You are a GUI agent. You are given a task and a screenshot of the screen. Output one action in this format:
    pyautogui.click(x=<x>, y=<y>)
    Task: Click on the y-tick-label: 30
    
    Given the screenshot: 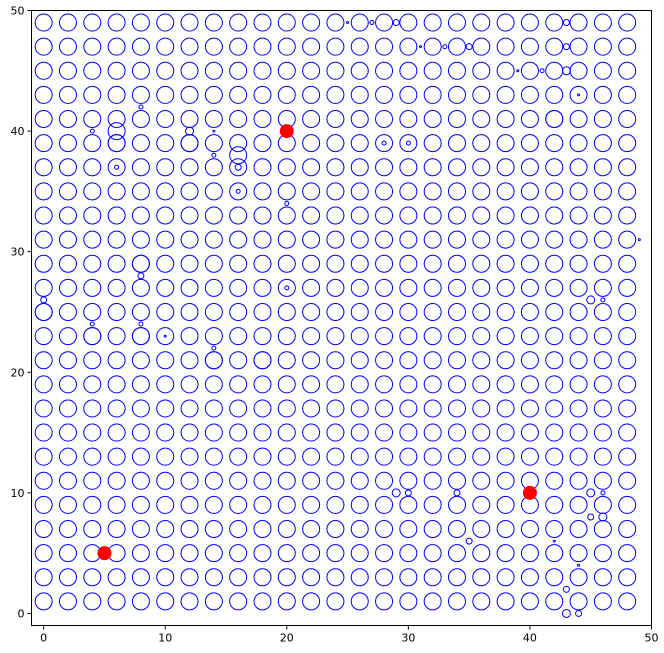 What is the action you would take?
    pyautogui.click(x=18, y=252)
    